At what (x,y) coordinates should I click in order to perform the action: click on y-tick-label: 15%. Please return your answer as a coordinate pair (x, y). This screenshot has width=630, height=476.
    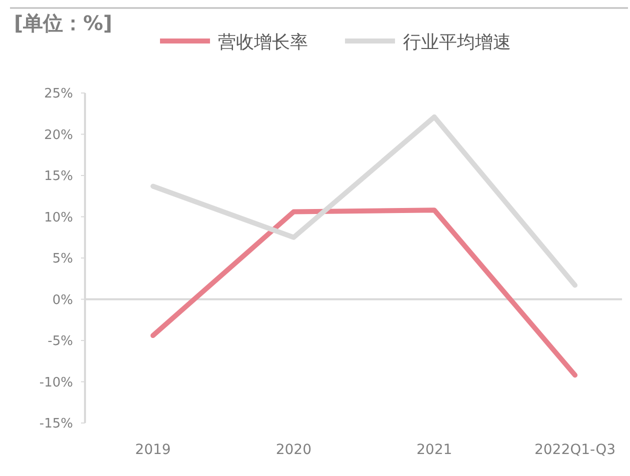
    Looking at the image, I should click on (58, 176).